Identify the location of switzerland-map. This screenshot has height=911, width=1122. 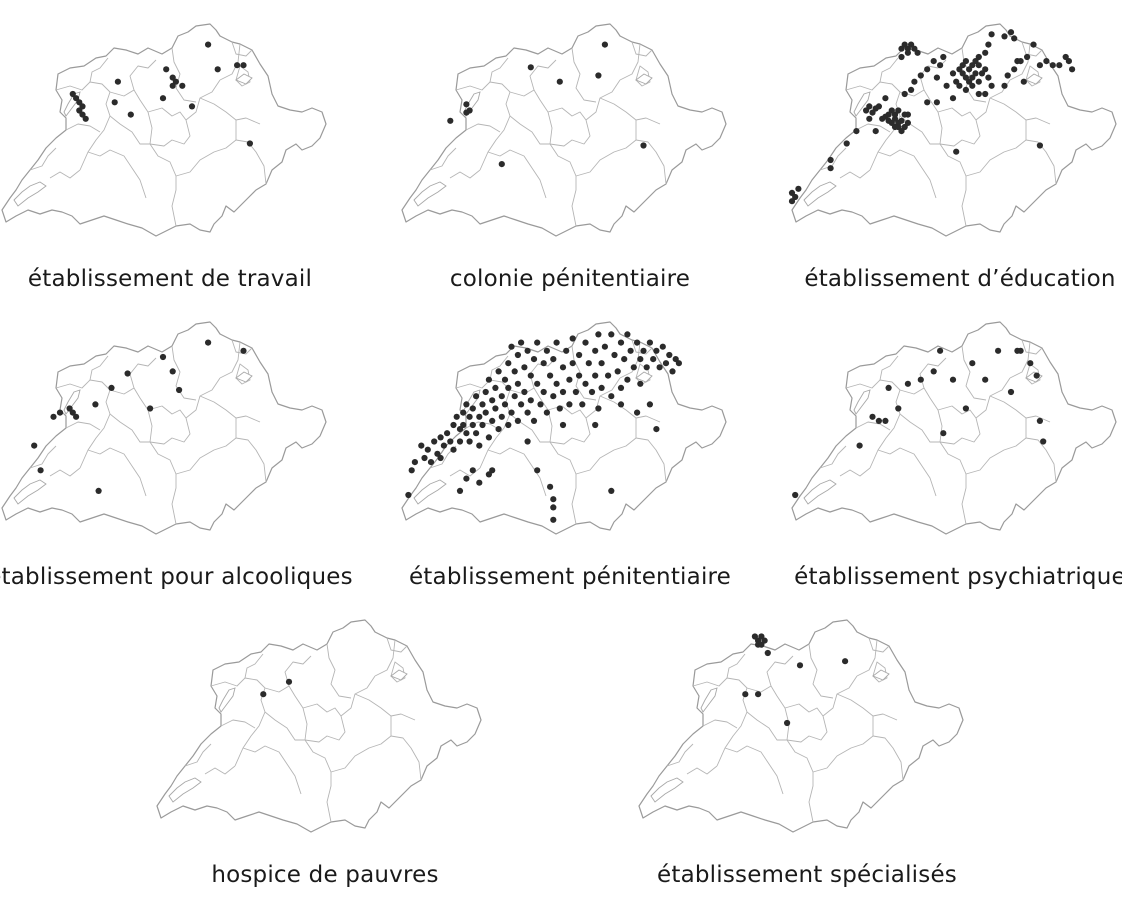
(564, 130).